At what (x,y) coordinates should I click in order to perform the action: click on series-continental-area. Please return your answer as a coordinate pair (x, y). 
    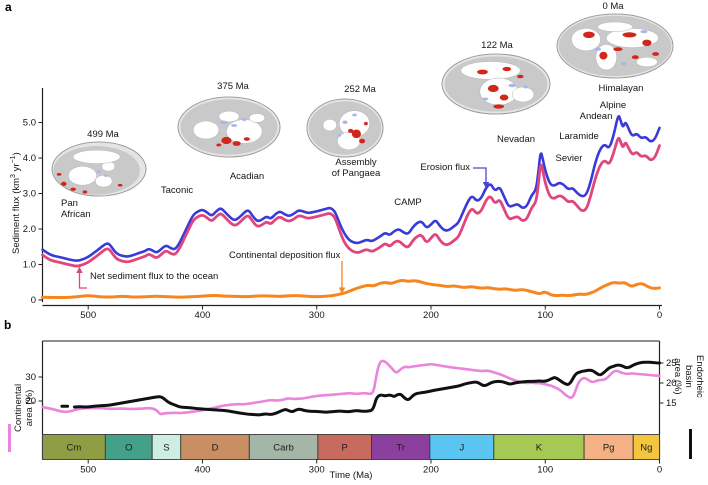
    Looking at the image, I should click on (351, 387).